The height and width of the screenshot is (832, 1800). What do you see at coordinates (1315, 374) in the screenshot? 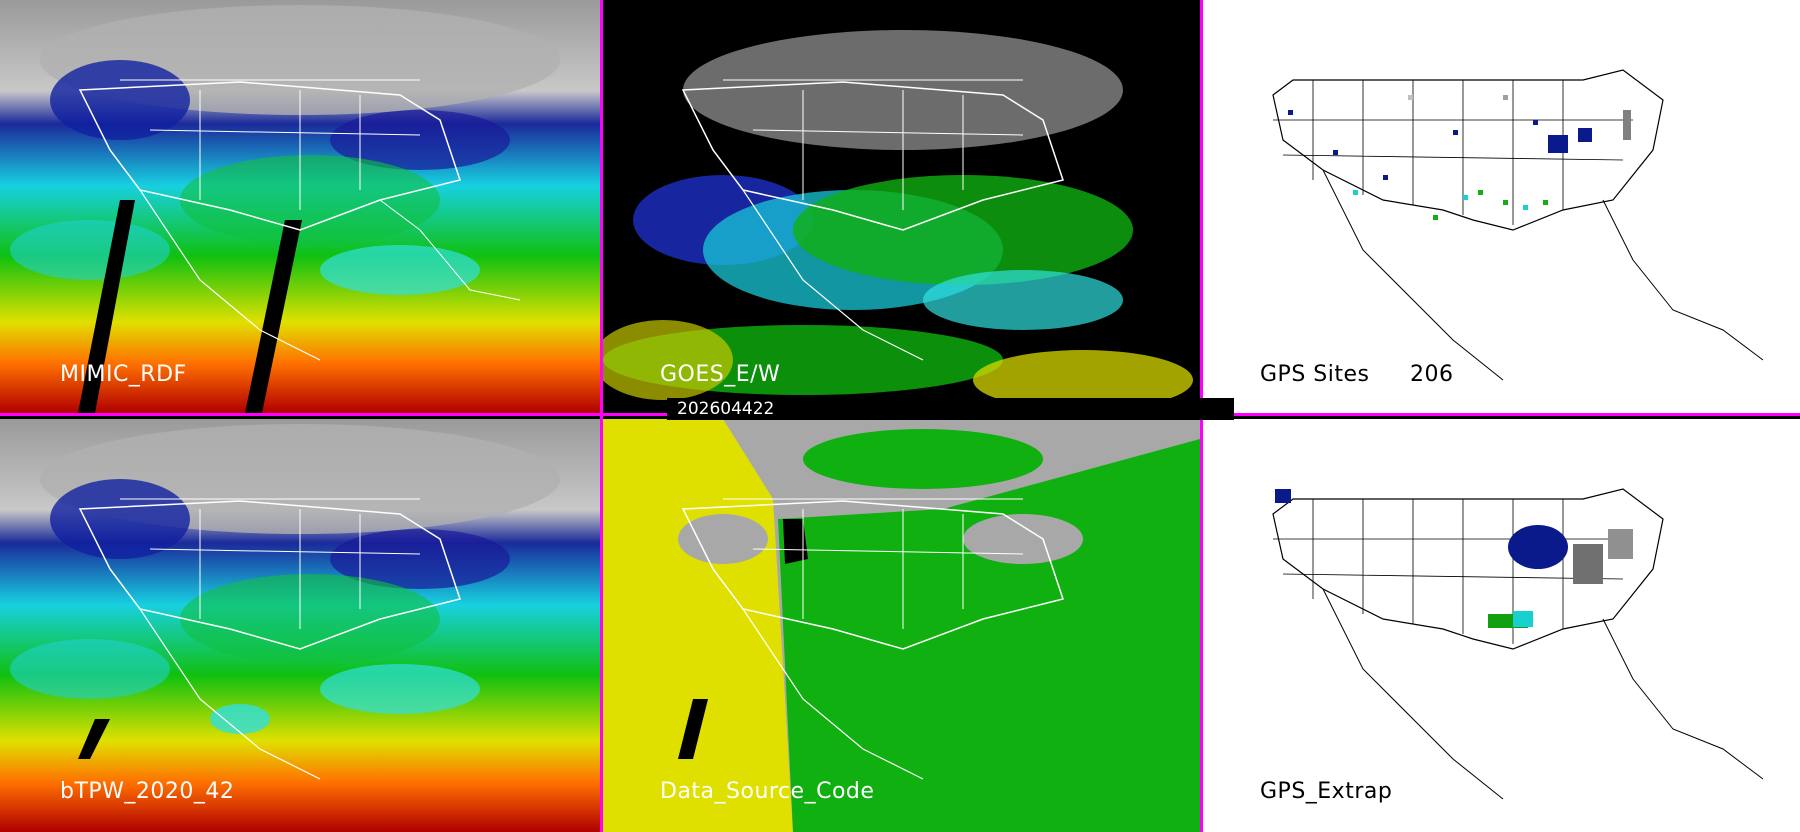
I see `panel-label-gps-sites: GPS Sites` at bounding box center [1315, 374].